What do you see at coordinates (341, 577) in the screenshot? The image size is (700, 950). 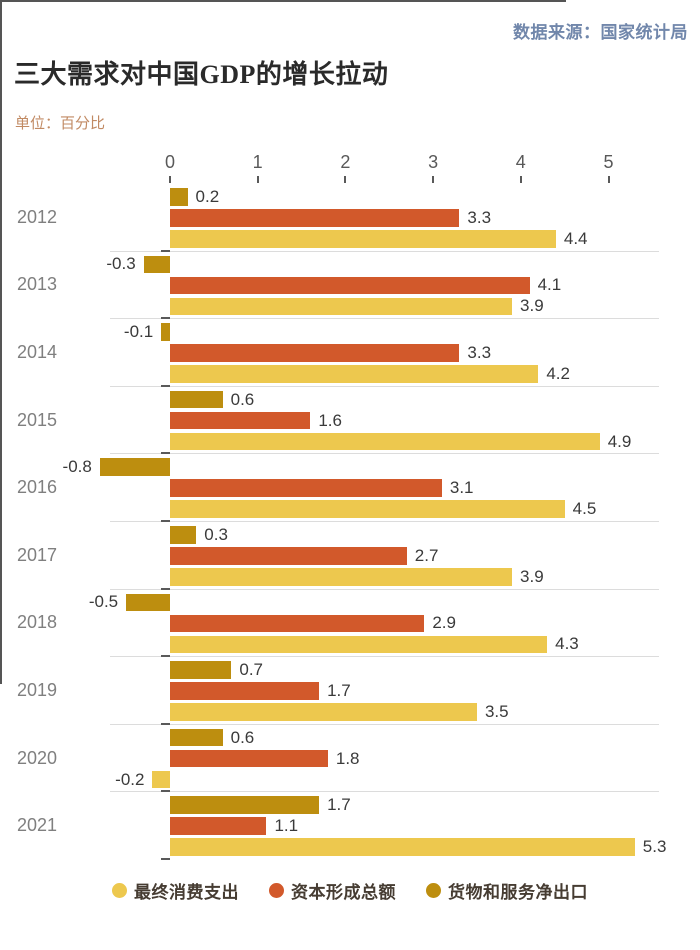 I see `bar-2017-consumption` at bounding box center [341, 577].